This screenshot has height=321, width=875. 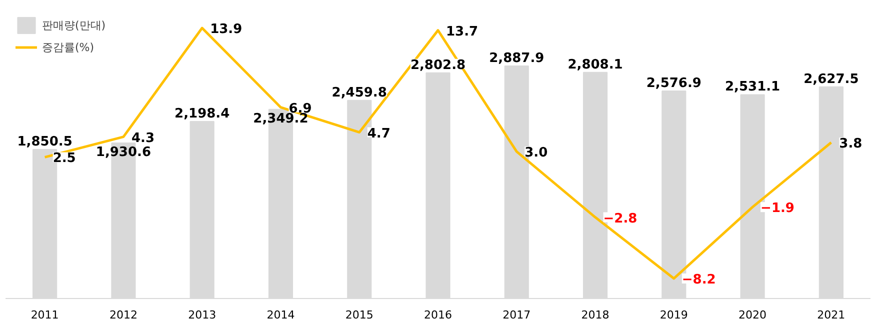 I want to click on data-label: 13.9, so click(x=226, y=30).